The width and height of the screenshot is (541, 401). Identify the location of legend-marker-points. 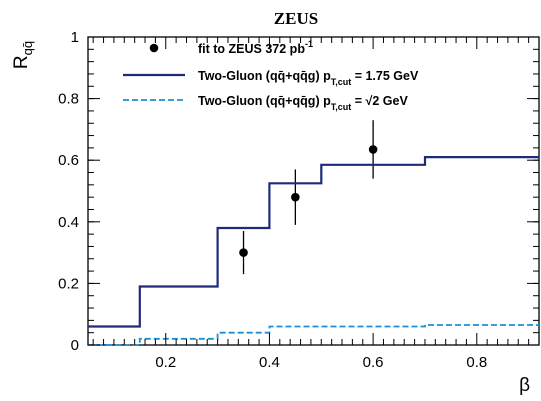
(154, 48).